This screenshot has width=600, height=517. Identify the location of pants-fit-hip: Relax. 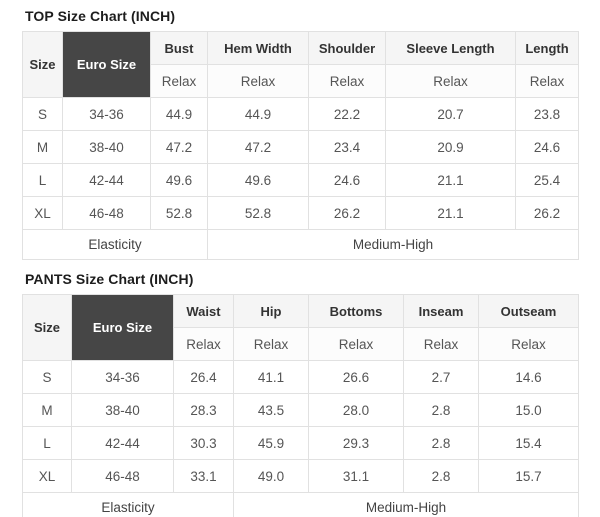
(271, 344).